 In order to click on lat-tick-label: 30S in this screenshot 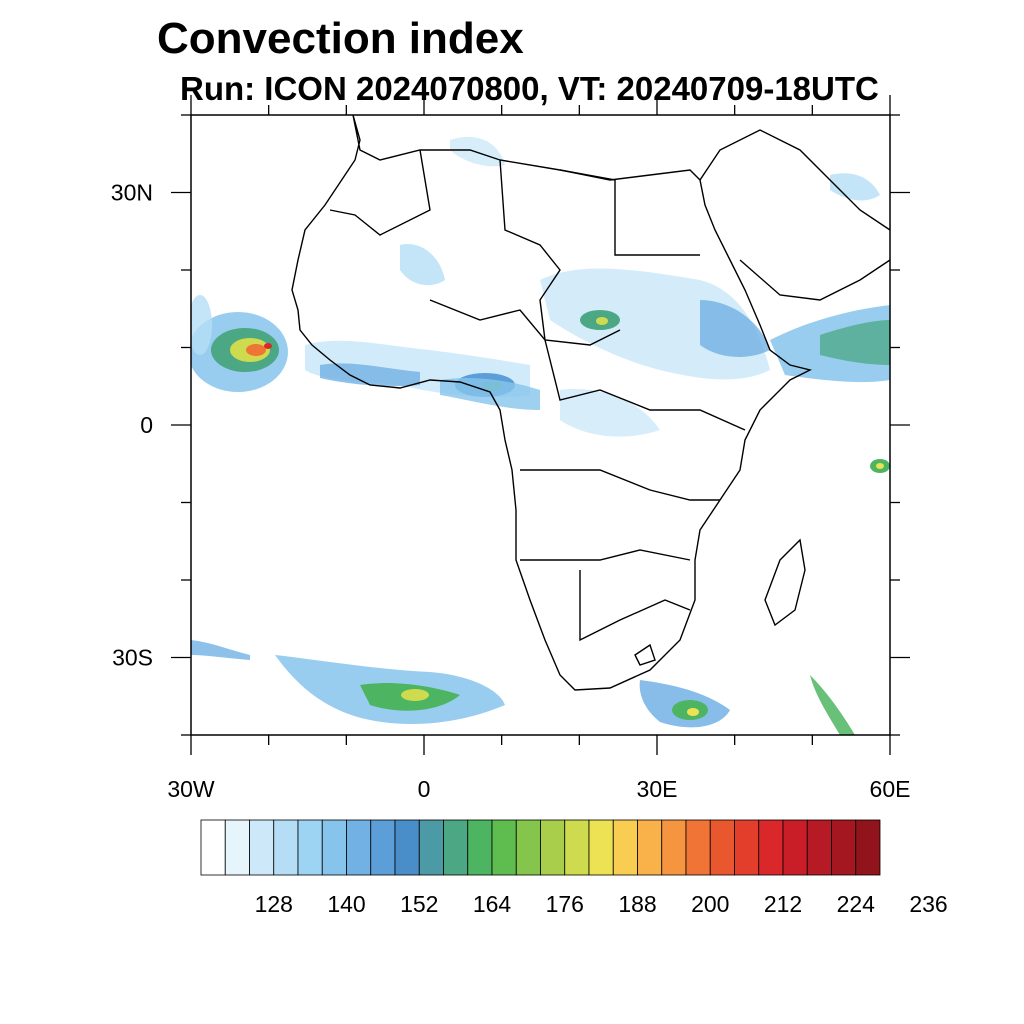, I will do `click(132, 658)`.